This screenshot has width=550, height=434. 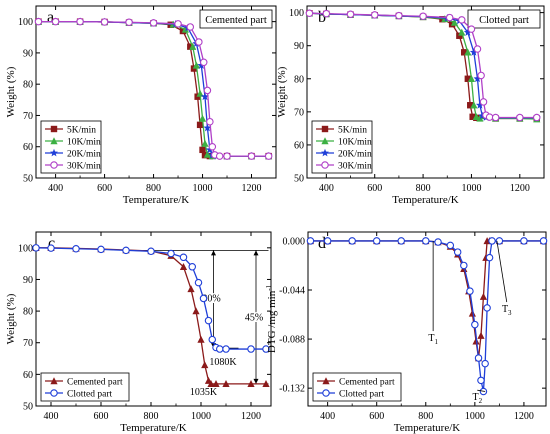 I want to click on legend-label: Clotted part, so click(x=89, y=395).